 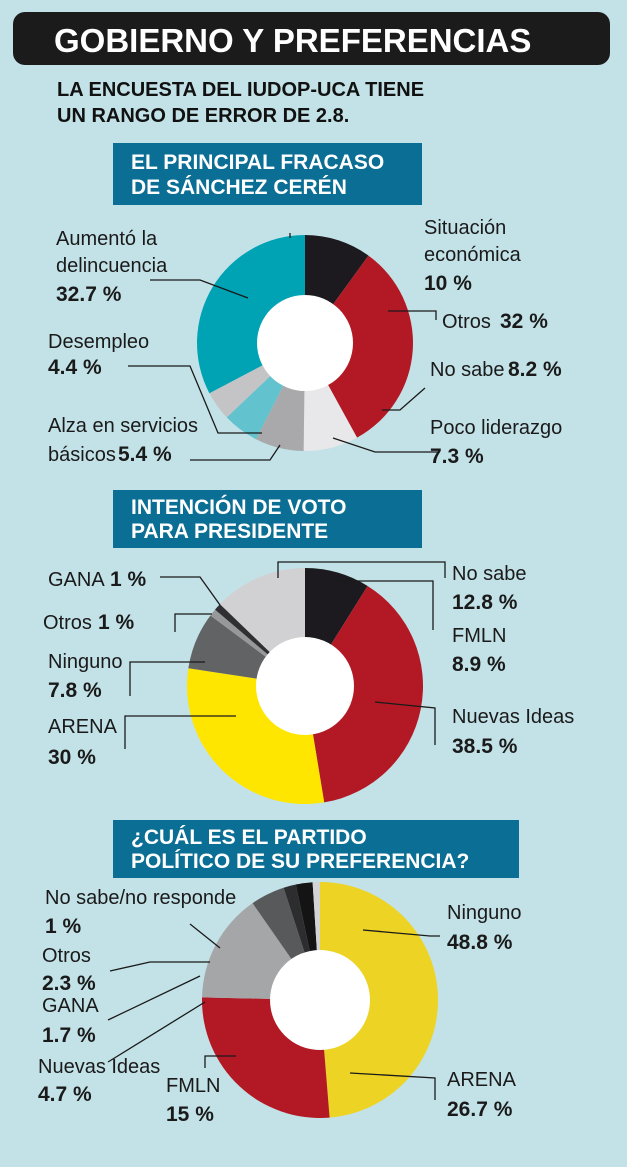 I want to click on slice-otros, so click(x=359, y=346).